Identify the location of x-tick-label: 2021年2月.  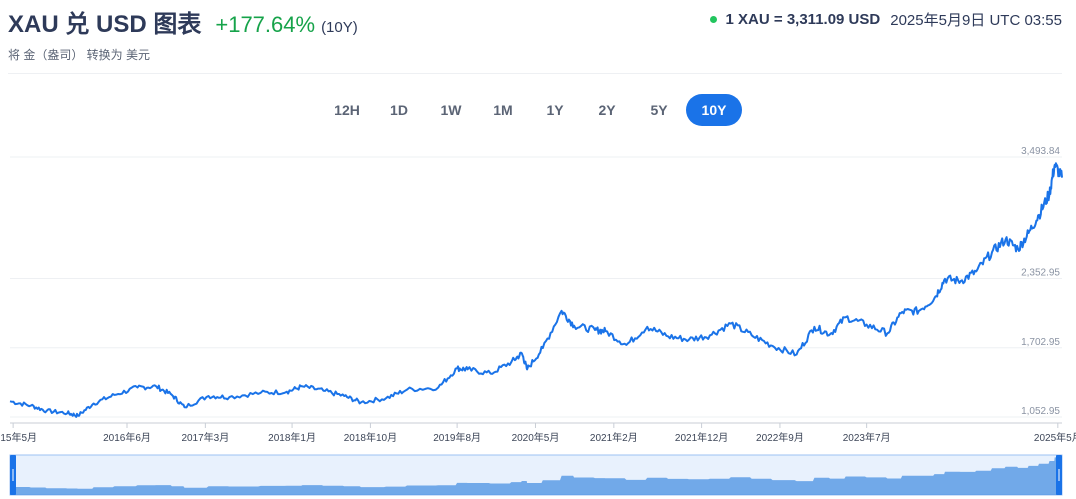
(614, 437).